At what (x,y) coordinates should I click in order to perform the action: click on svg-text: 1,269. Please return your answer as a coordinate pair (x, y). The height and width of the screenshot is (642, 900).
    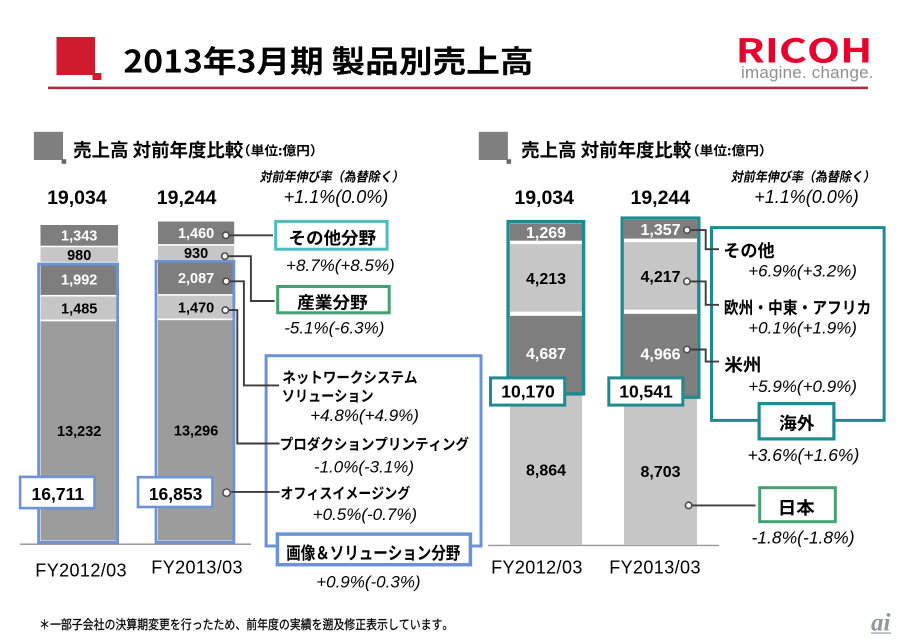
    Looking at the image, I should click on (546, 233).